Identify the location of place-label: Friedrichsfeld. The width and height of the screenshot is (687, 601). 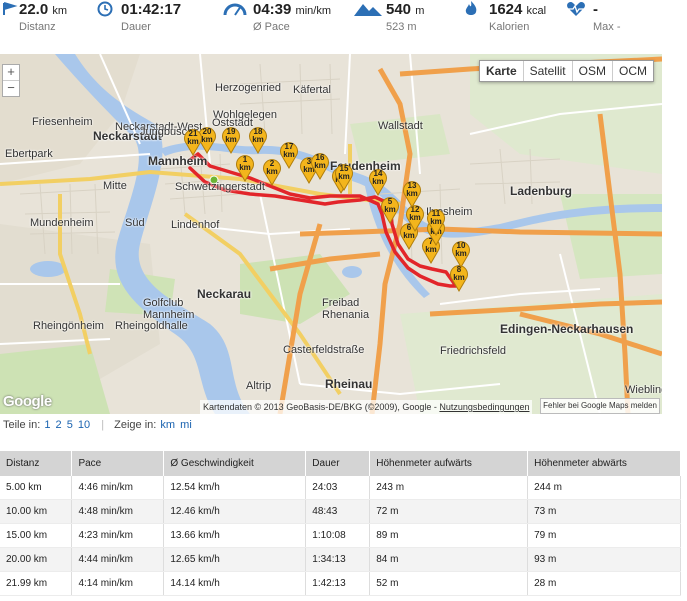
(473, 351).